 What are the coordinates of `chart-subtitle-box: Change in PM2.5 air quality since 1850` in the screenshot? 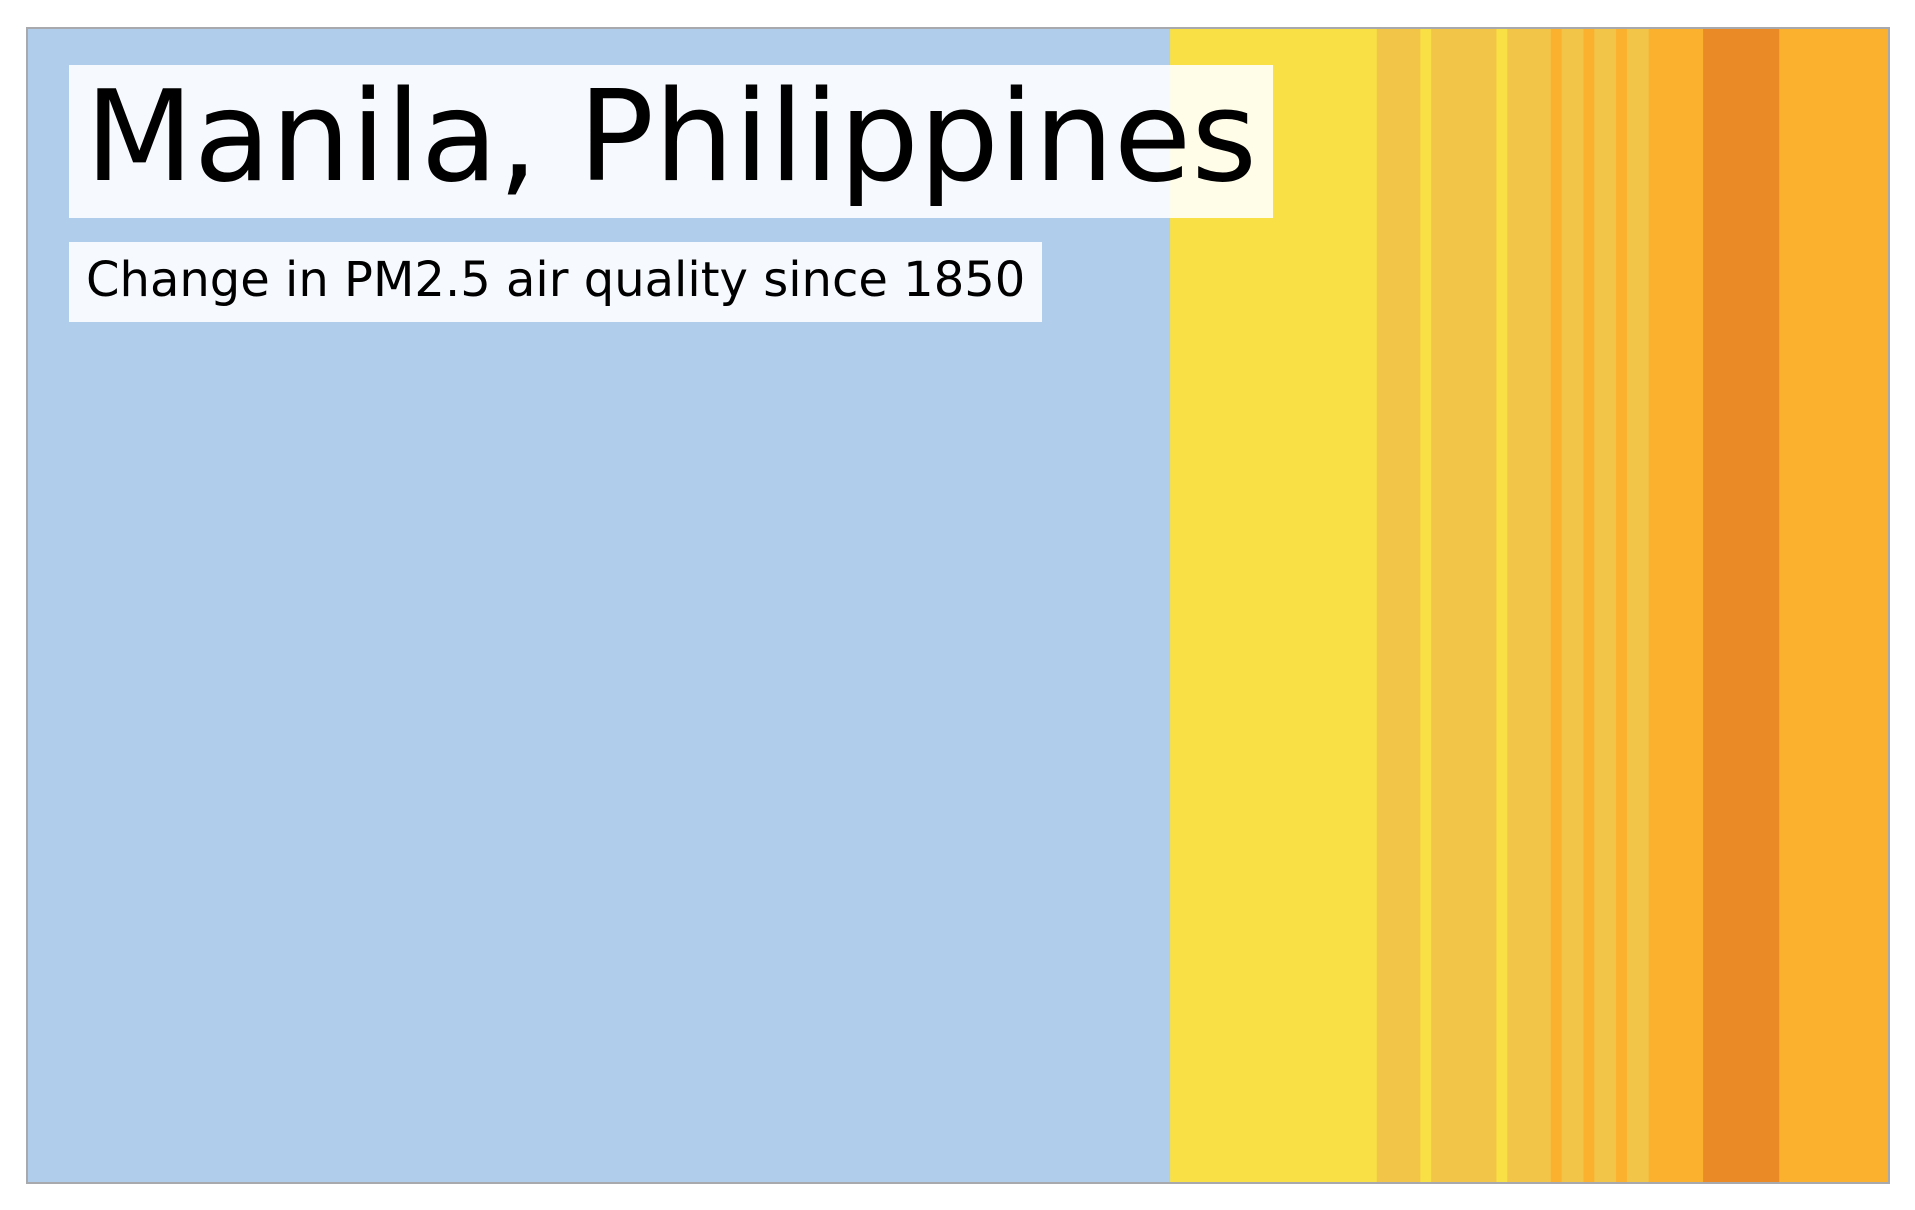 It's located at (556, 282).